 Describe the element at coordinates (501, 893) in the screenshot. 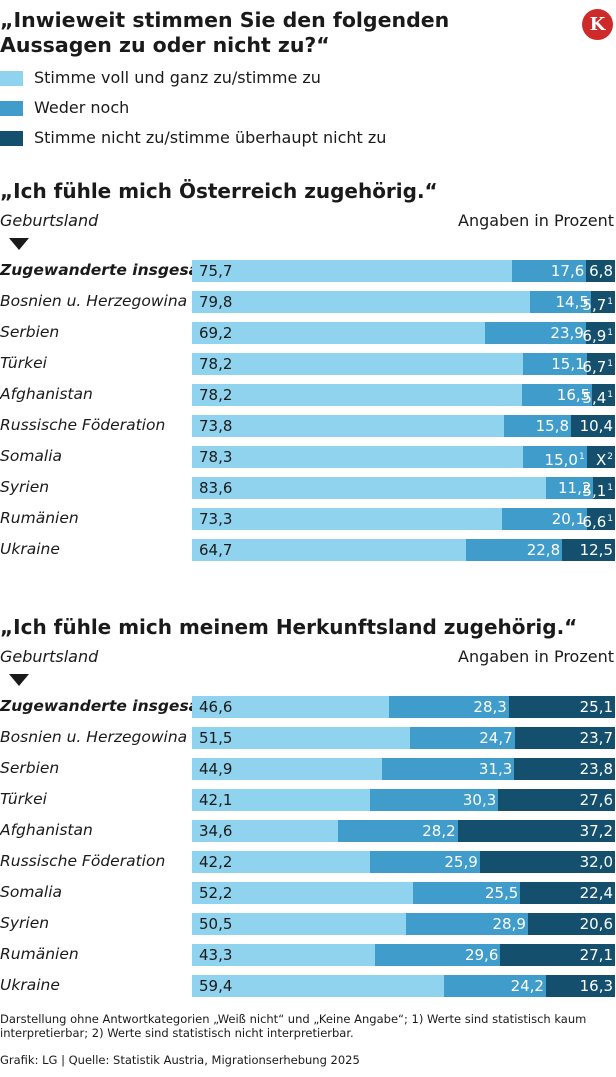

I see `data-label-neutral: 25,5` at that location.